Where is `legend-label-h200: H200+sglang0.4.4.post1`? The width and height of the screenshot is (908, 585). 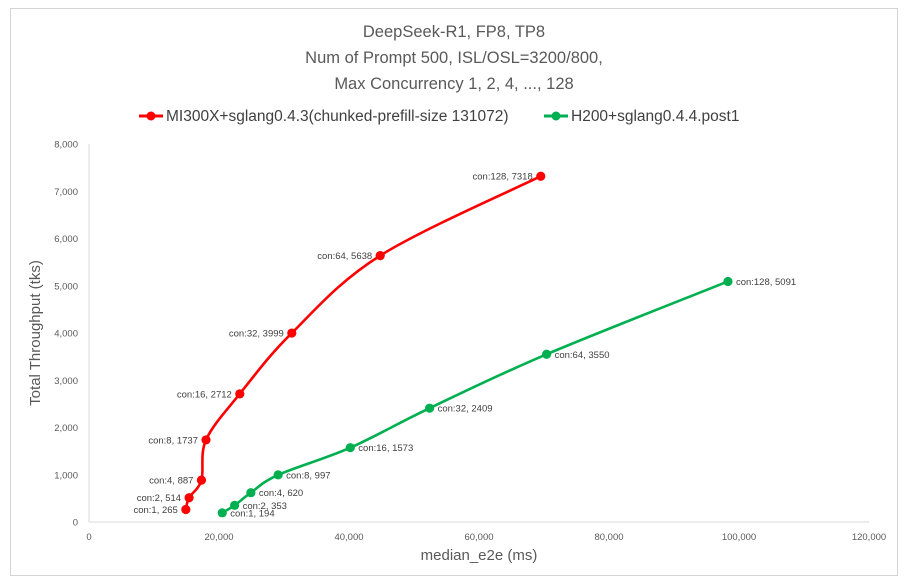 legend-label-h200: H200+sglang0.4.4.post1 is located at coordinates (655, 116).